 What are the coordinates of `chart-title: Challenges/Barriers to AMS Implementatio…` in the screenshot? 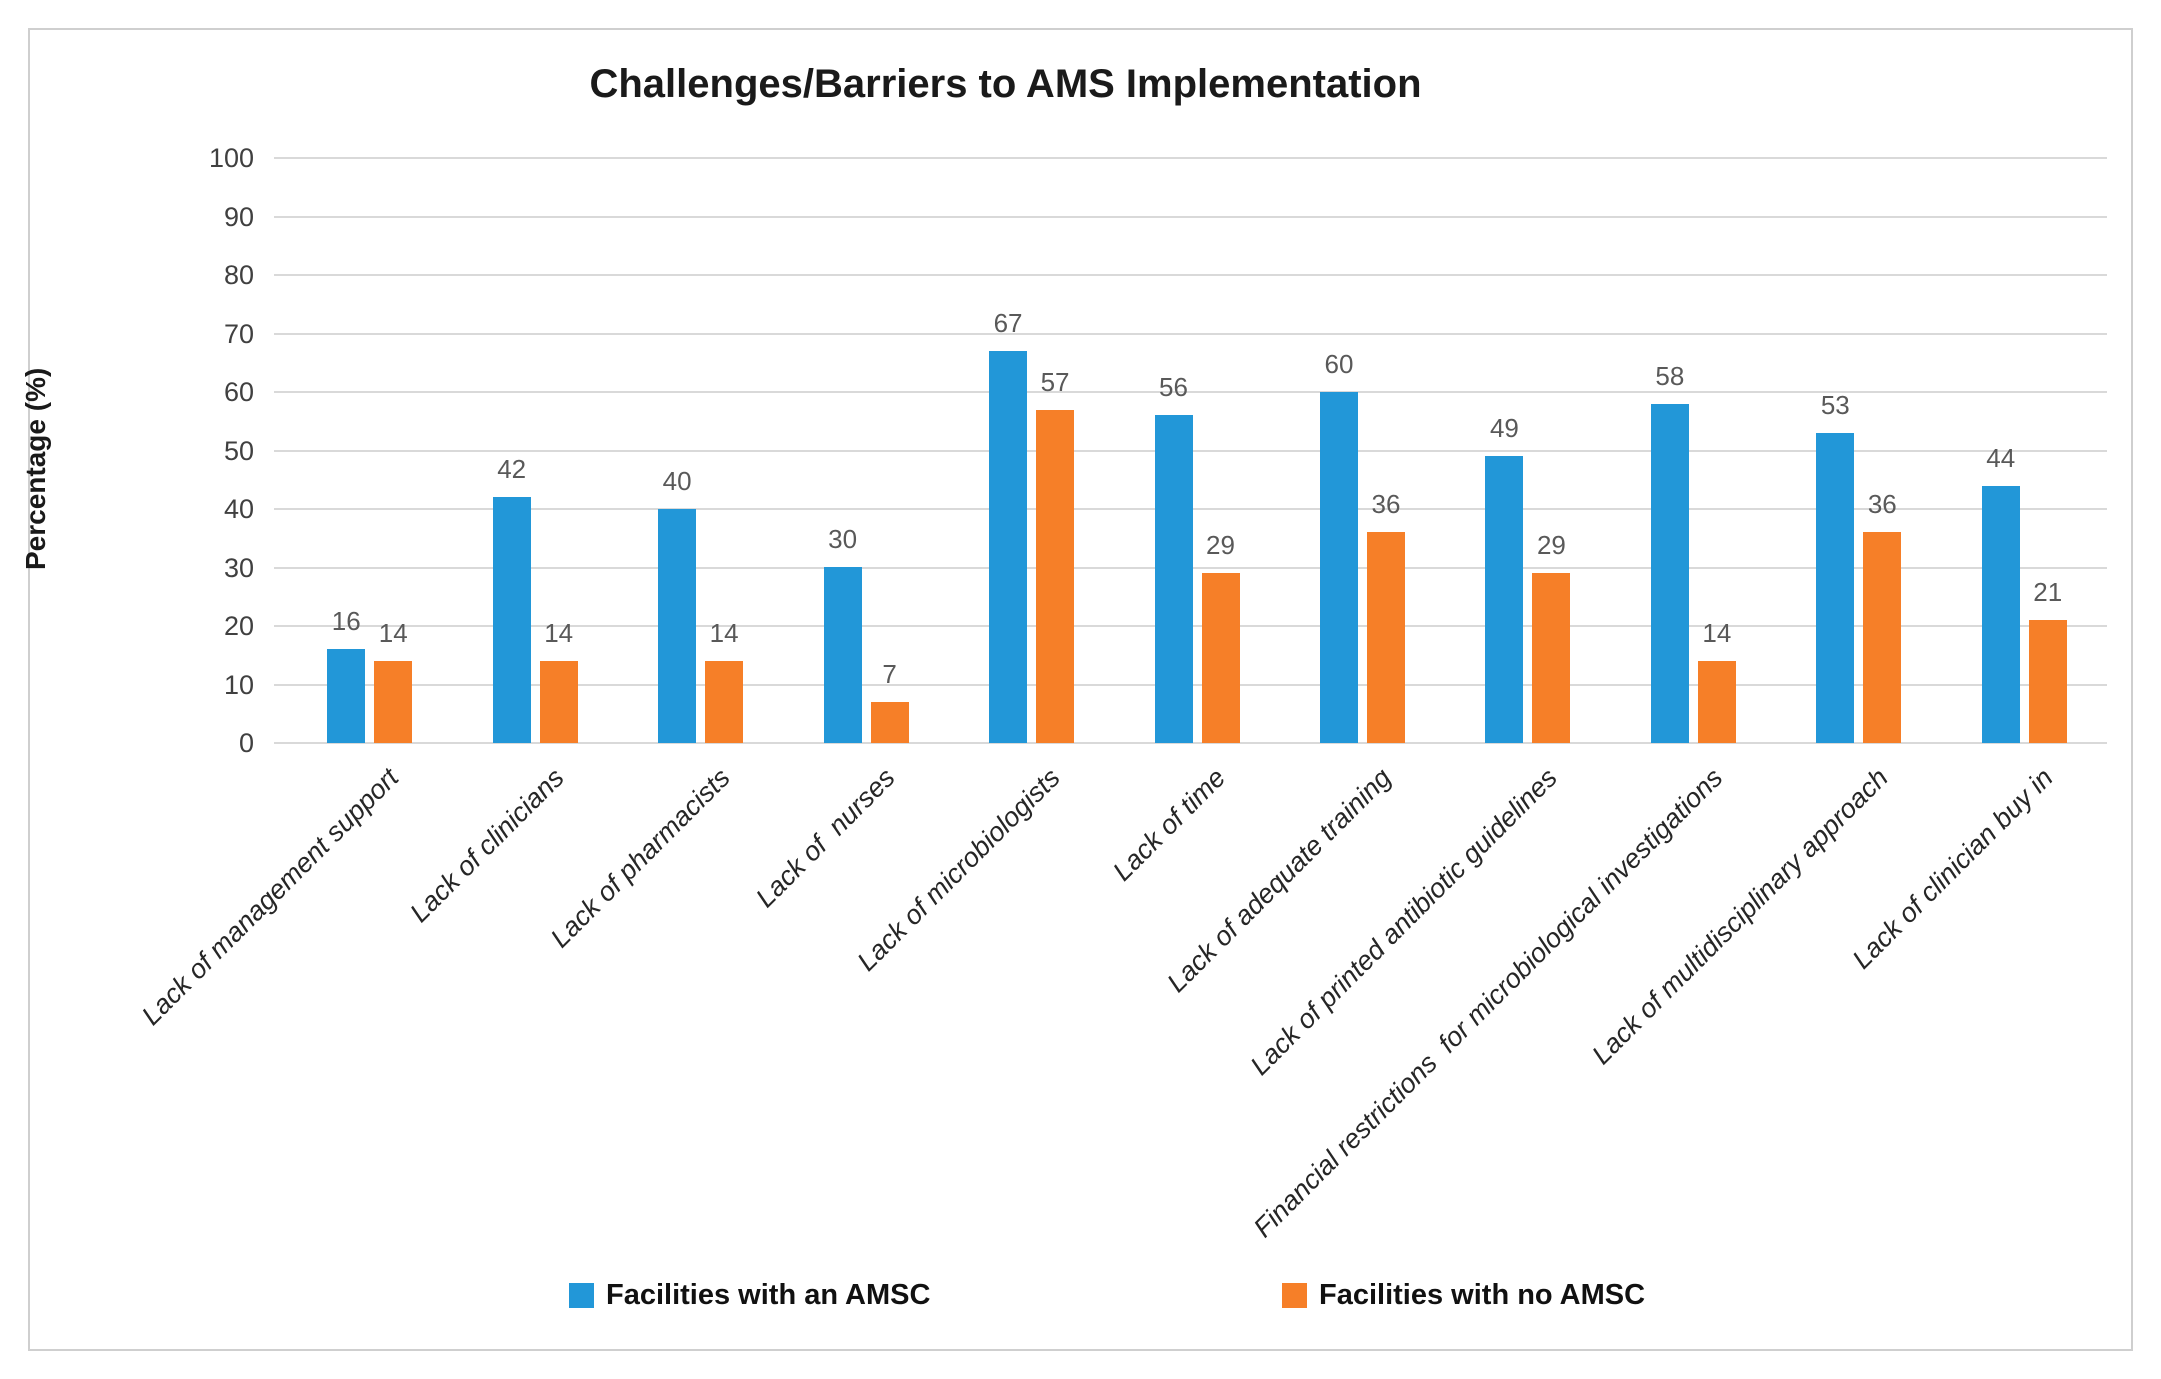 It's located at (1005, 84).